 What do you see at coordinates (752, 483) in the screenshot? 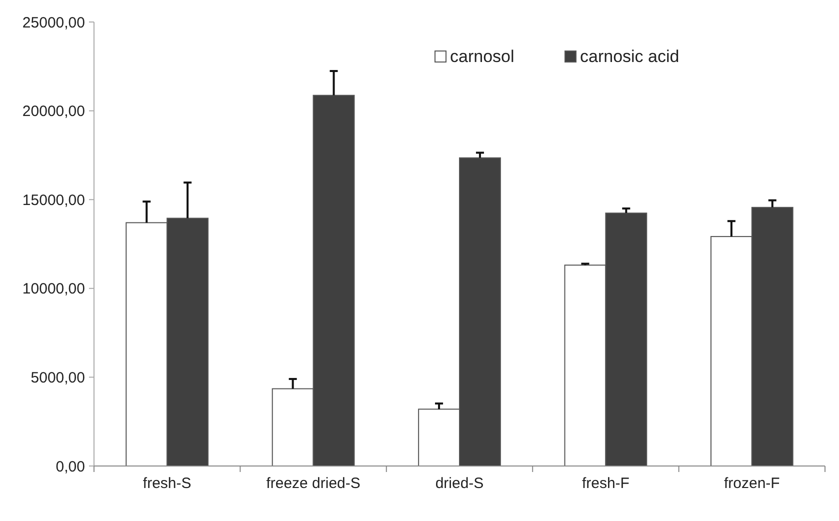
I see `x-tick-label: frozen-F` at bounding box center [752, 483].